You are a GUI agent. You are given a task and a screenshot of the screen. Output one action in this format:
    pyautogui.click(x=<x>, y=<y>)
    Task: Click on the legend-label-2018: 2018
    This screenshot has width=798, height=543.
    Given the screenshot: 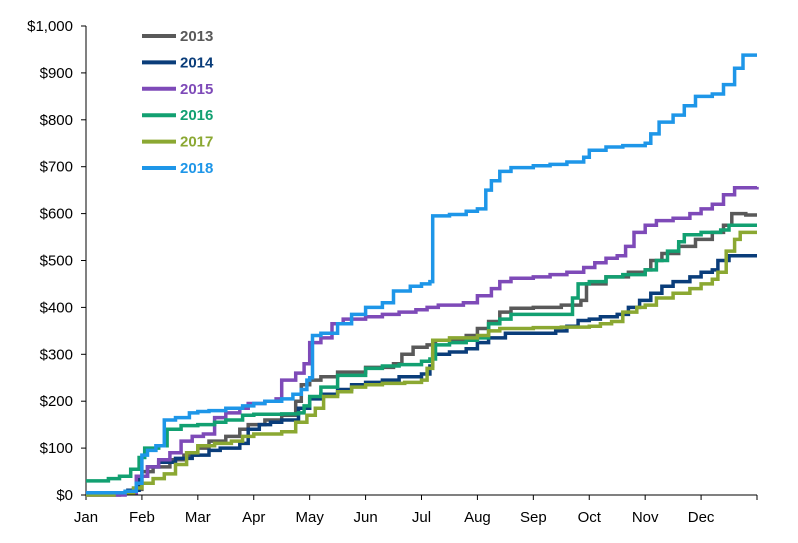 What is the action you would take?
    pyautogui.click(x=196, y=168)
    